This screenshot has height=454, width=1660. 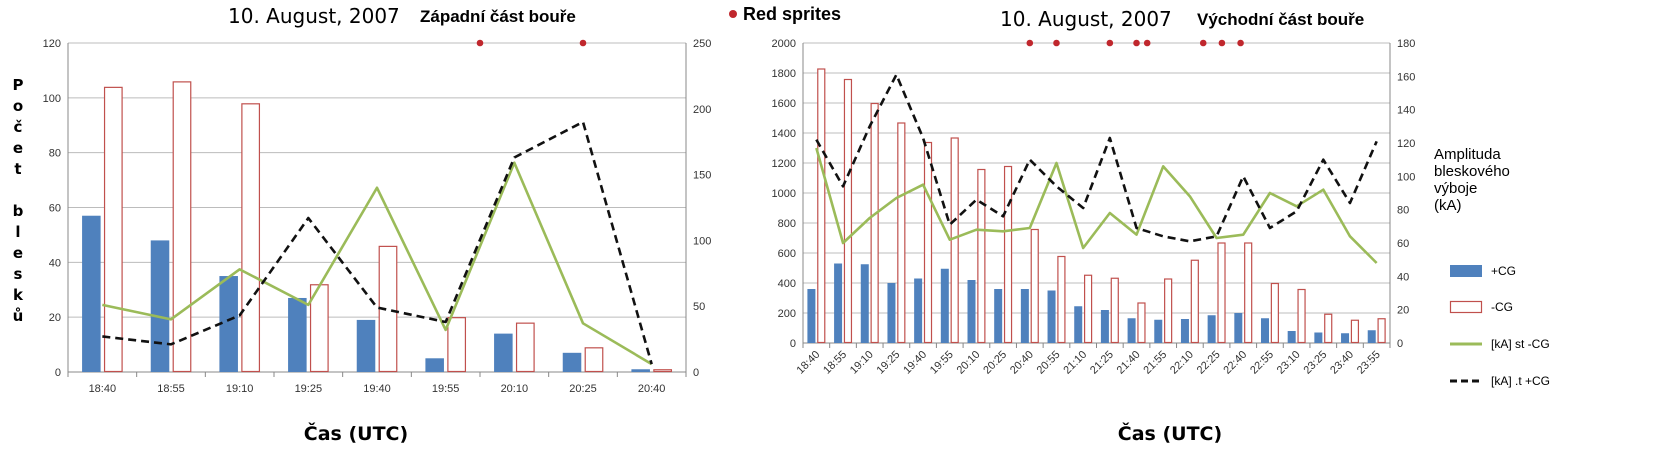 What do you see at coordinates (793, 344) in the screenshot?
I see `chart2-y-tick-label: 0` at bounding box center [793, 344].